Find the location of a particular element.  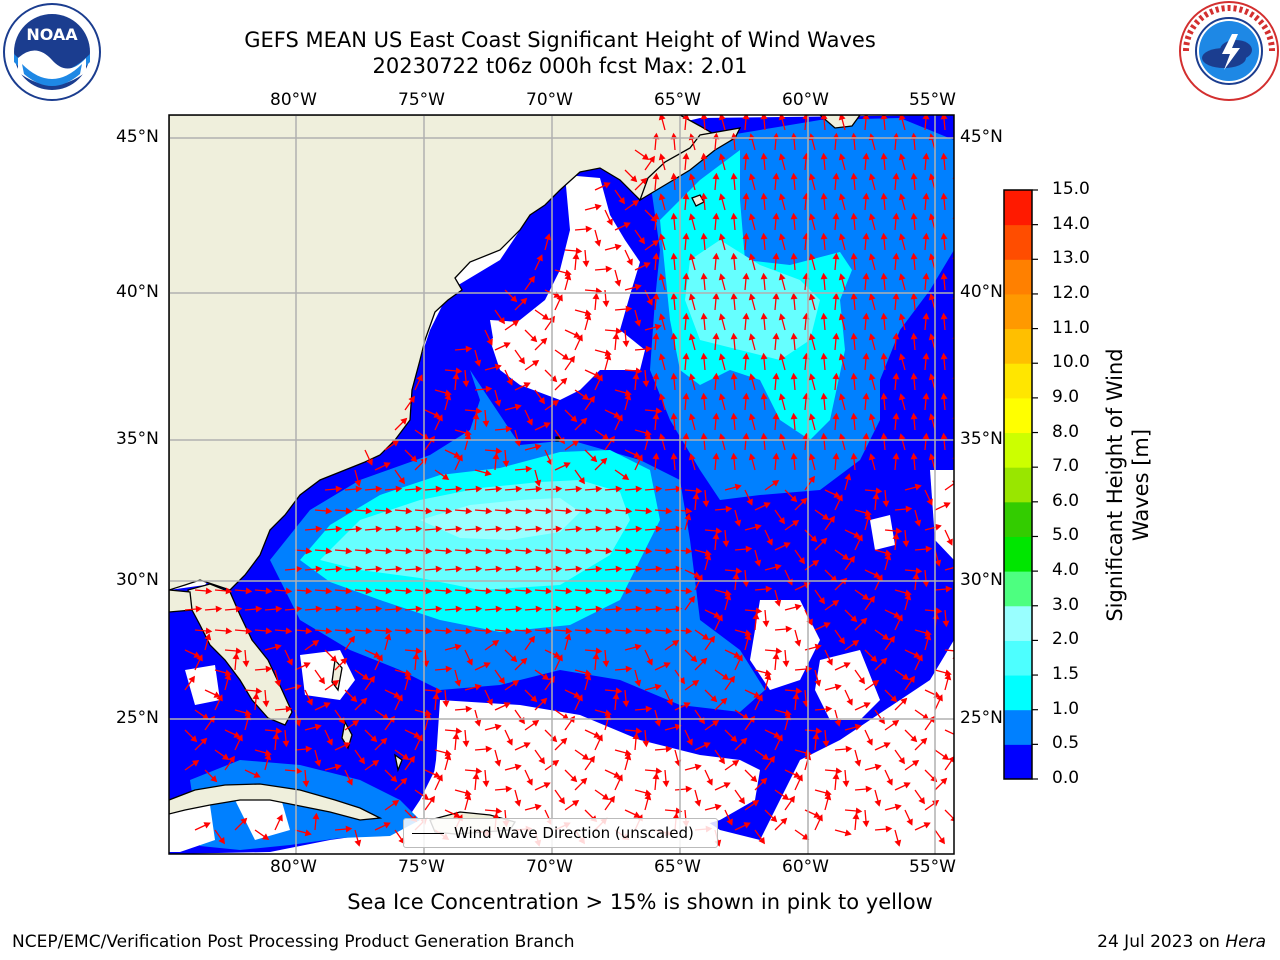

colorbar-frame is located at coordinates (1018, 484).